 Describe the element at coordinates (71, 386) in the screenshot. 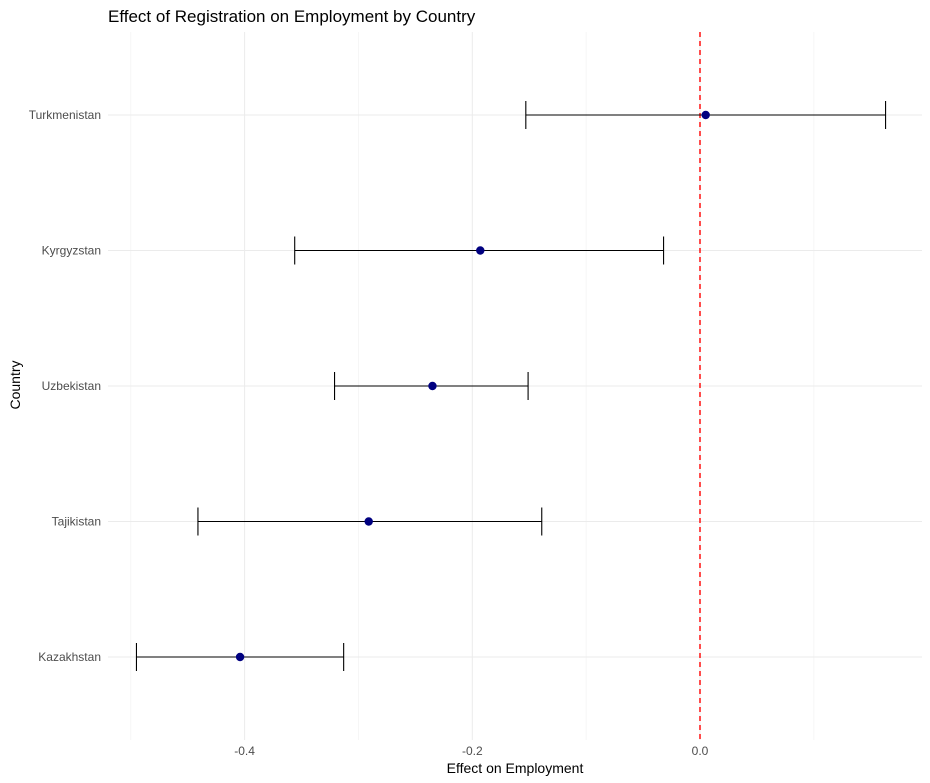

I see `y-tick-label: Uzbekistan` at that location.